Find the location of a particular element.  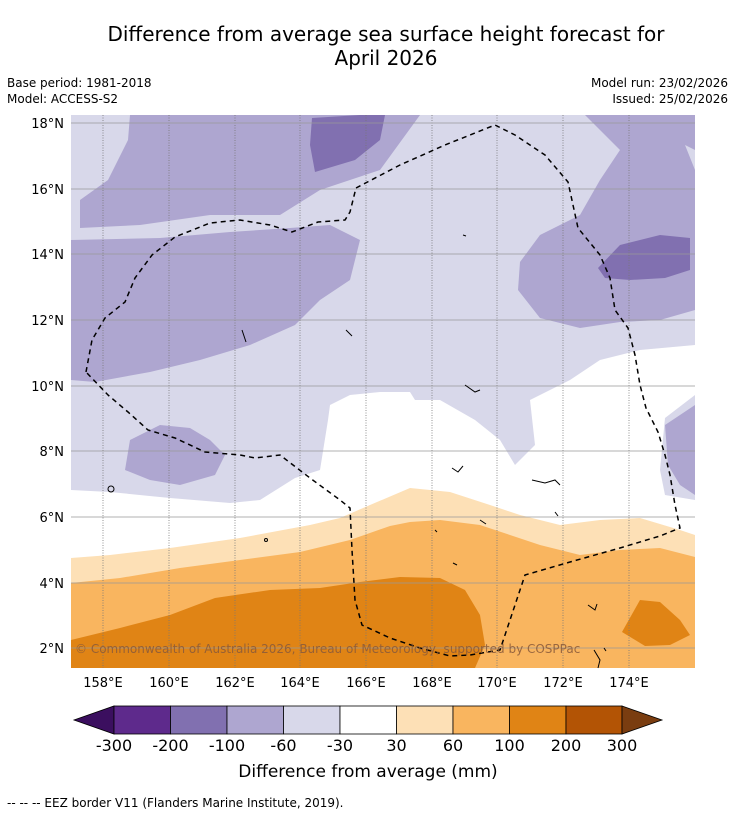

colorbar-tick: 30 is located at coordinates (396, 745).